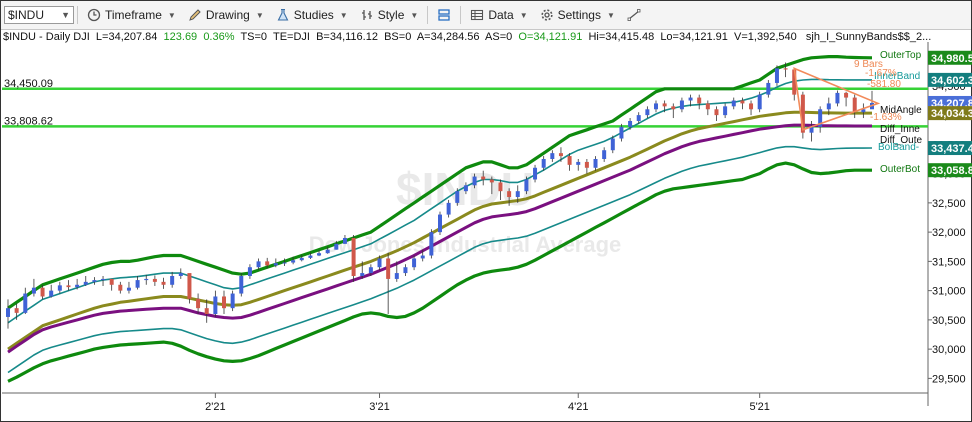  I want to click on study-annotation: -1.63%, so click(886, 117).